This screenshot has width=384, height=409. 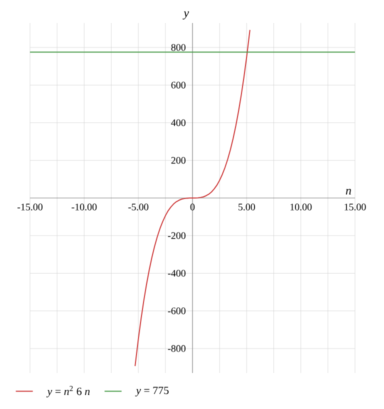 What do you see at coordinates (192, 207) in the screenshot?
I see `x-tick-label: 0` at bounding box center [192, 207].